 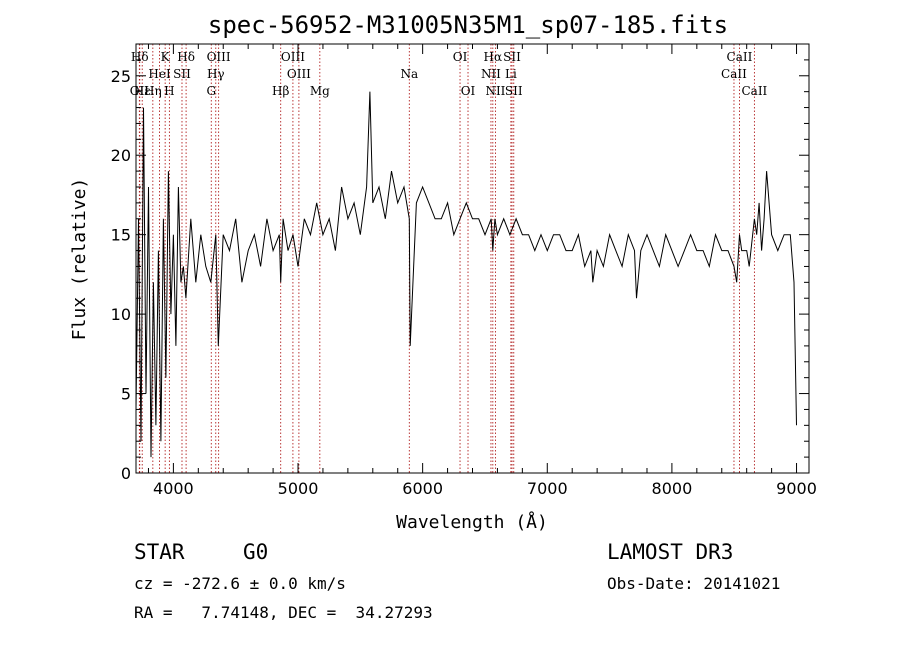 What do you see at coordinates (468, 25) in the screenshot?
I see `chart-title: spec-56952-M31005N35M1_sp07-185.fits` at bounding box center [468, 25].